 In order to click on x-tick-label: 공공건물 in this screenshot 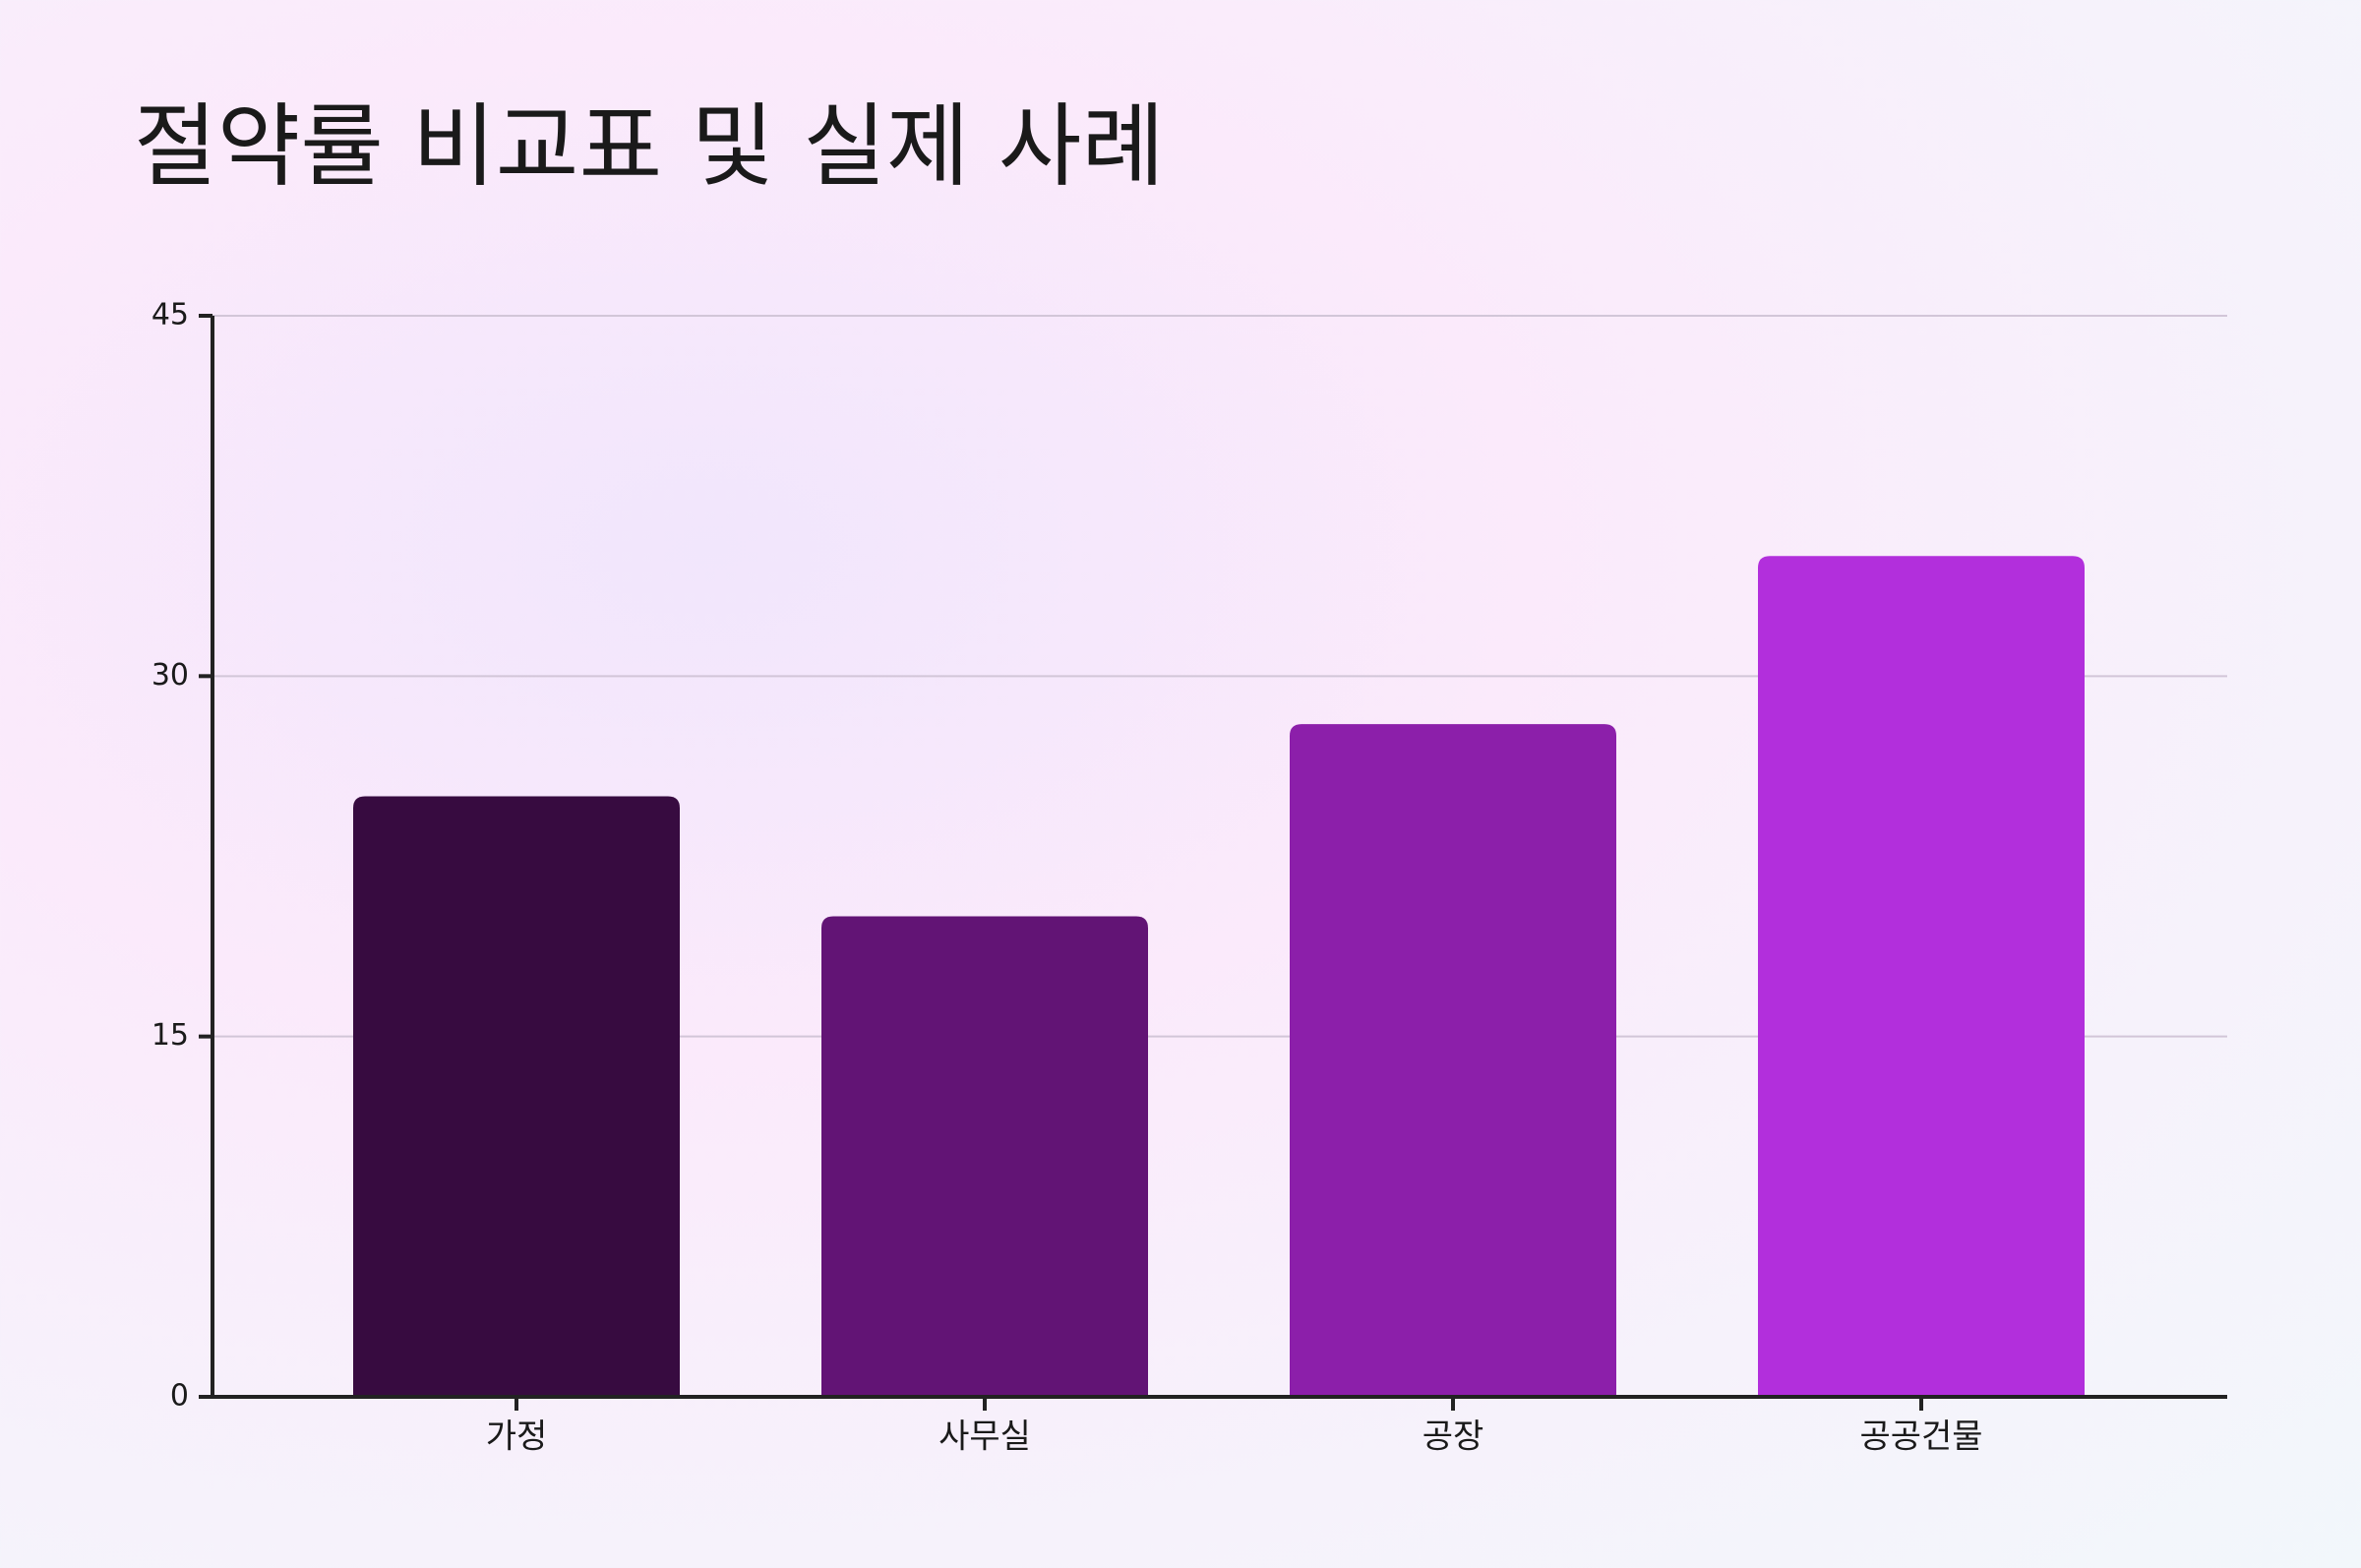, I will do `click(1920, 1437)`.